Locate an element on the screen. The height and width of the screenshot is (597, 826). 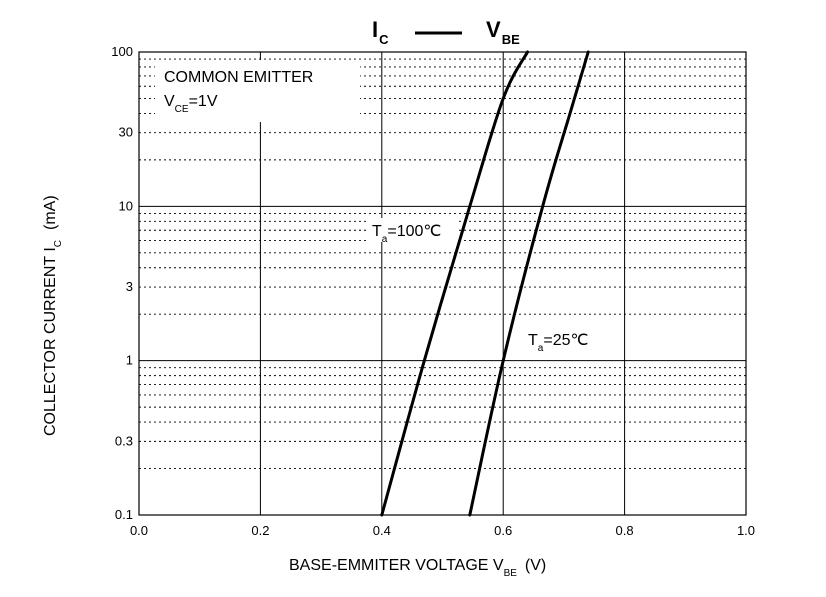
annotation-bg-100c is located at coordinates (412, 230).